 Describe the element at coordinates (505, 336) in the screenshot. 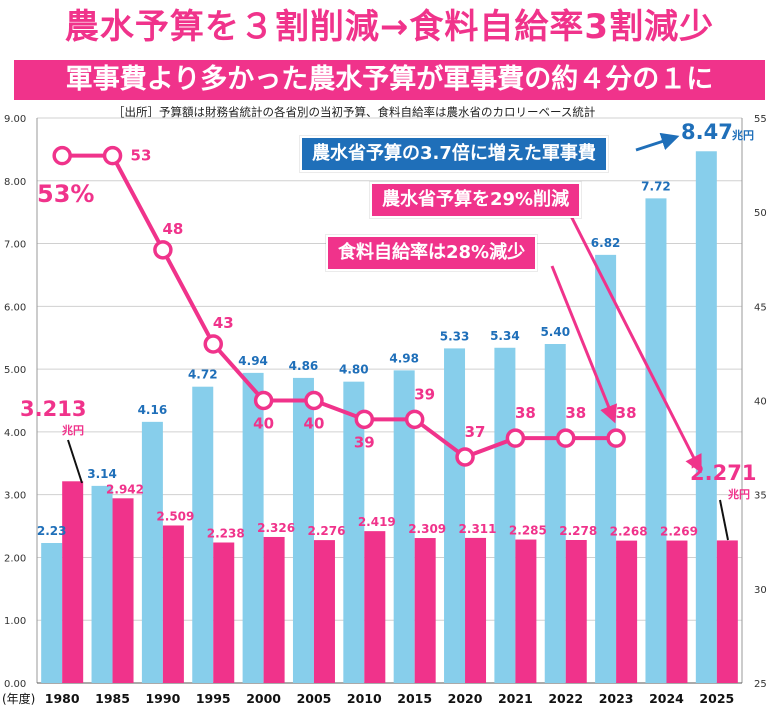

I see `military-value-label: 5.34` at that location.